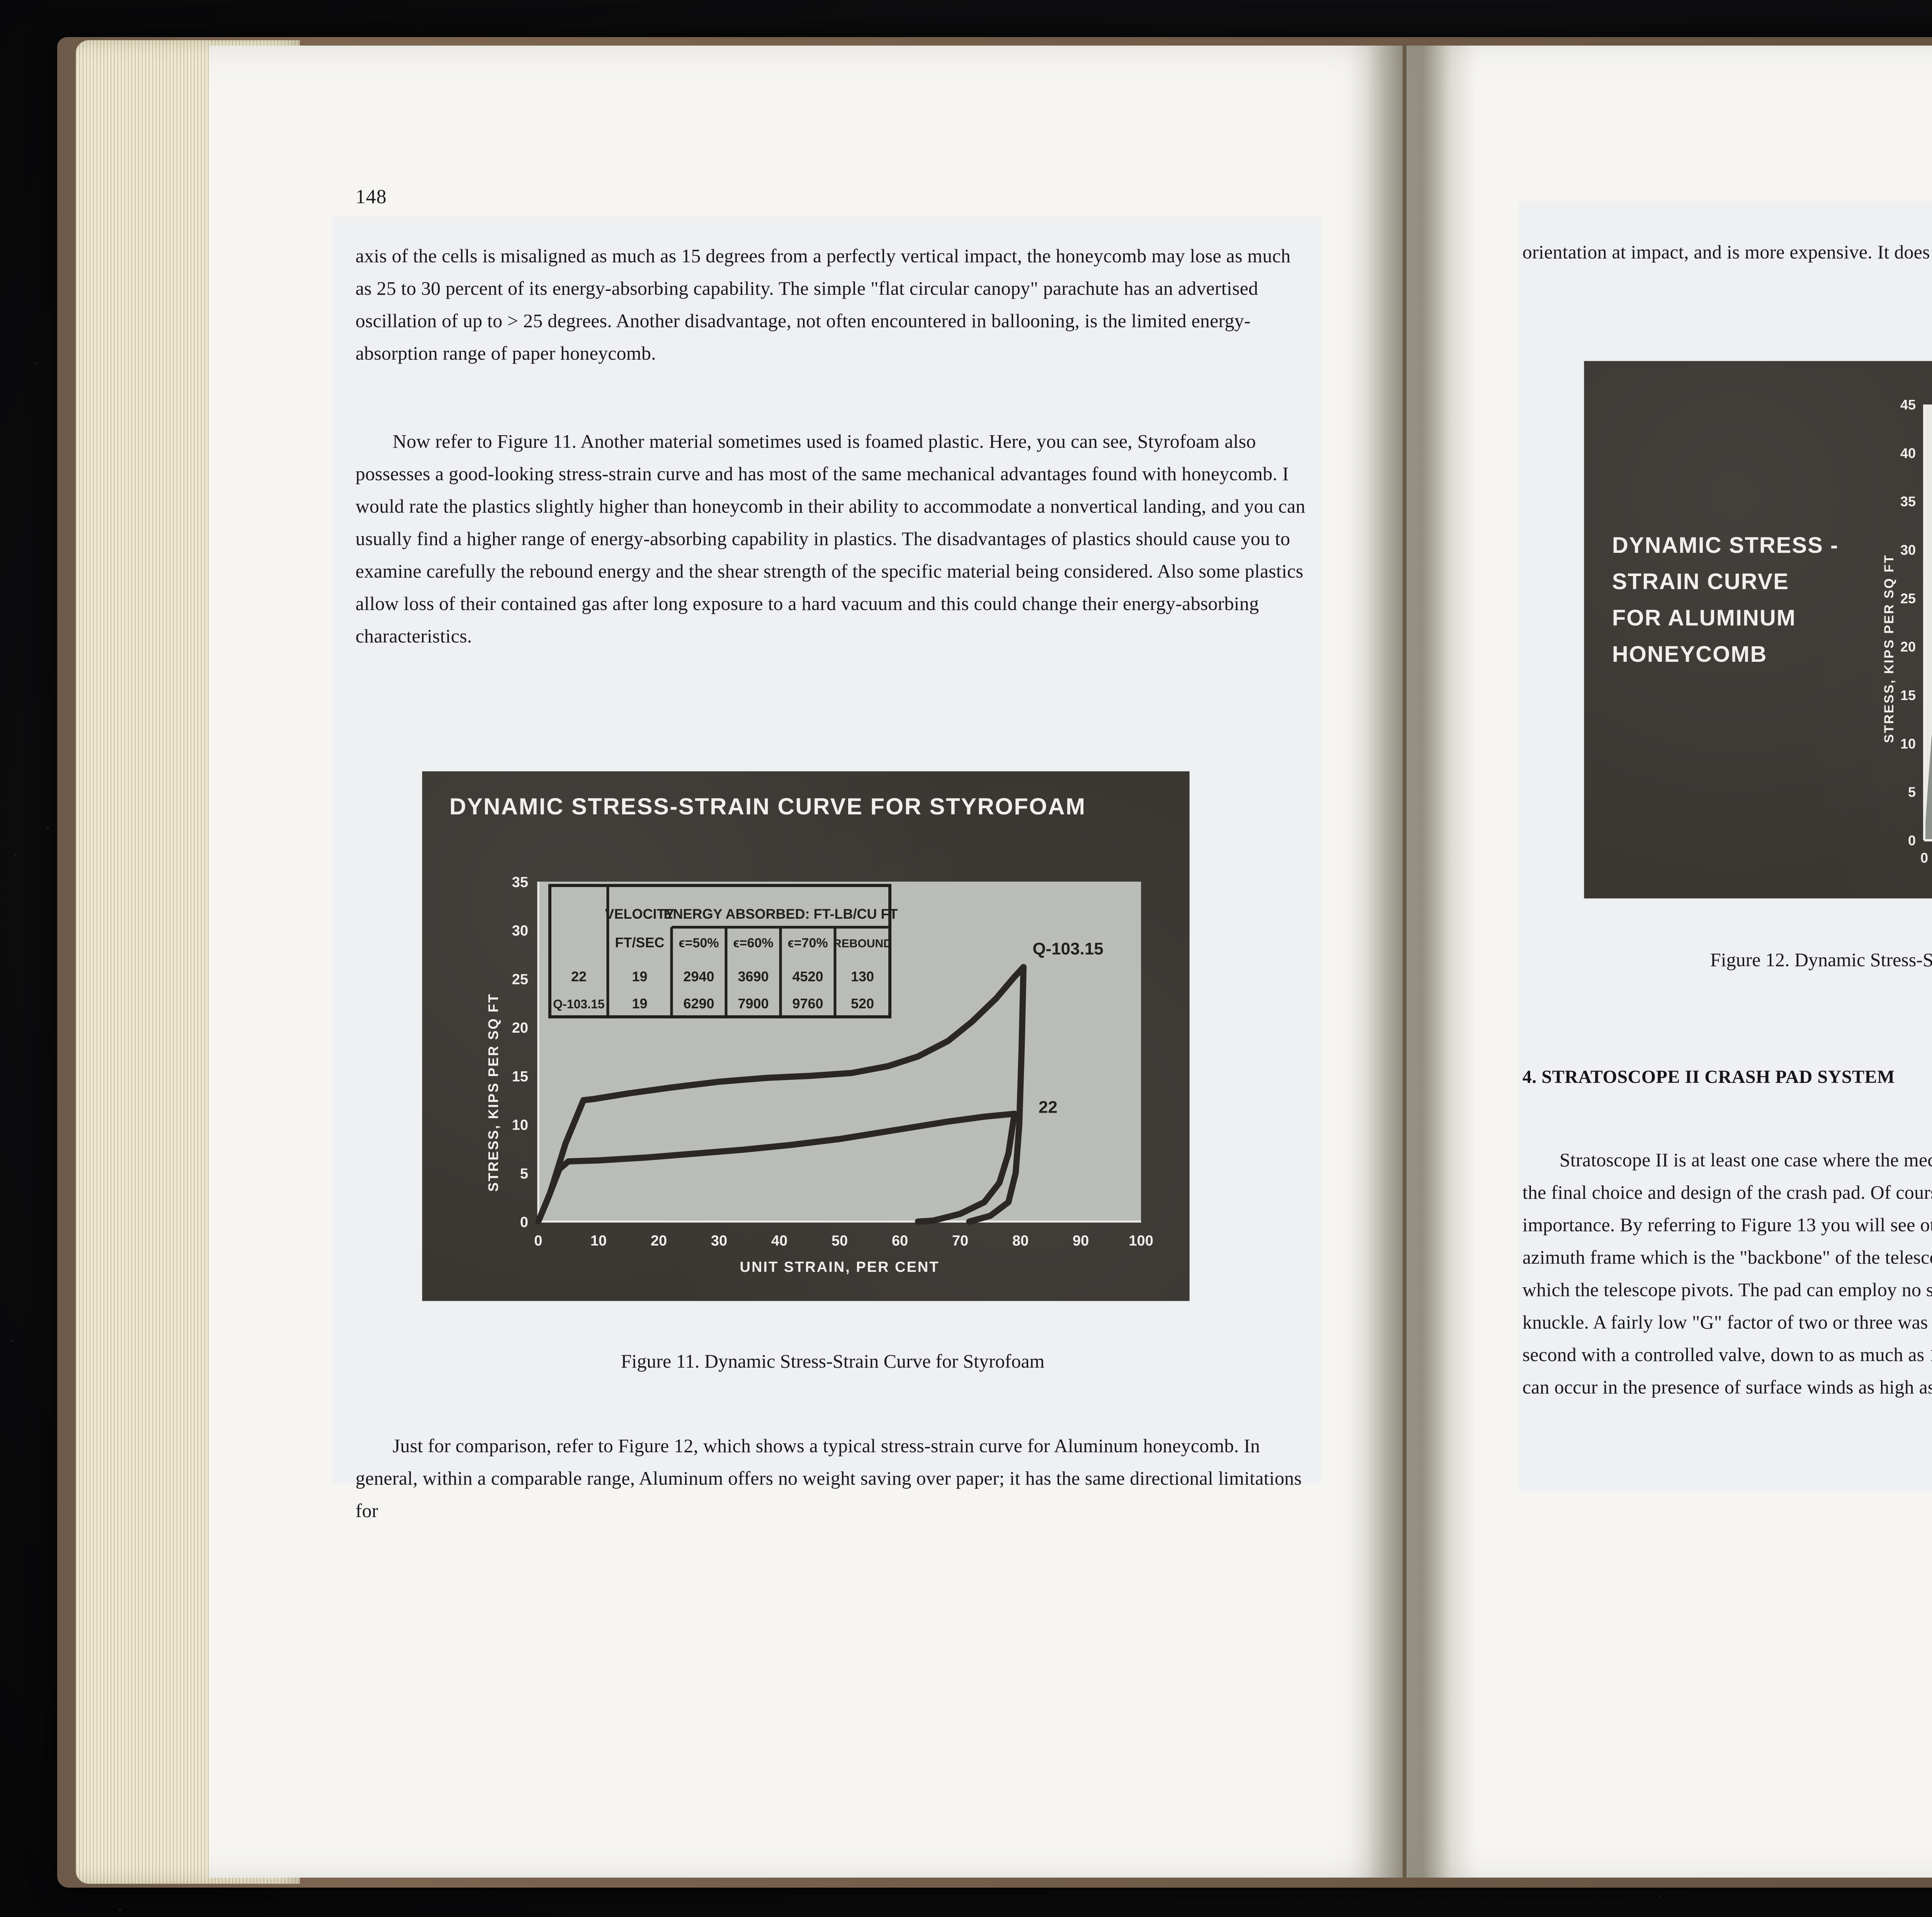 The width and height of the screenshot is (1932, 1917). What do you see at coordinates (960, 1241) in the screenshot?
I see `svg-text: 70` at bounding box center [960, 1241].